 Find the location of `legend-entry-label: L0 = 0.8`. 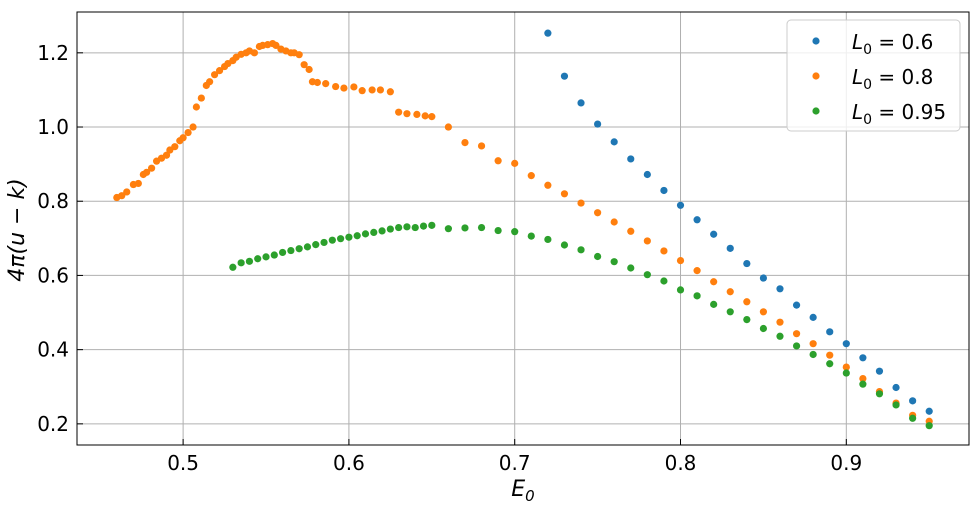

legend-entry-label: L0 = 0.8 is located at coordinates (892, 79).